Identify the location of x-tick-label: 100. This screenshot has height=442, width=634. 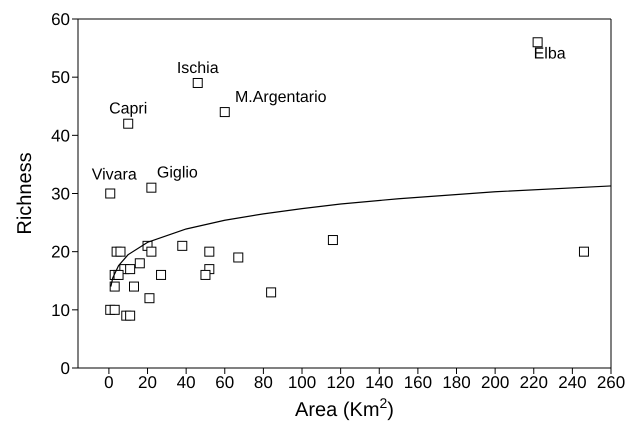
(302, 382).